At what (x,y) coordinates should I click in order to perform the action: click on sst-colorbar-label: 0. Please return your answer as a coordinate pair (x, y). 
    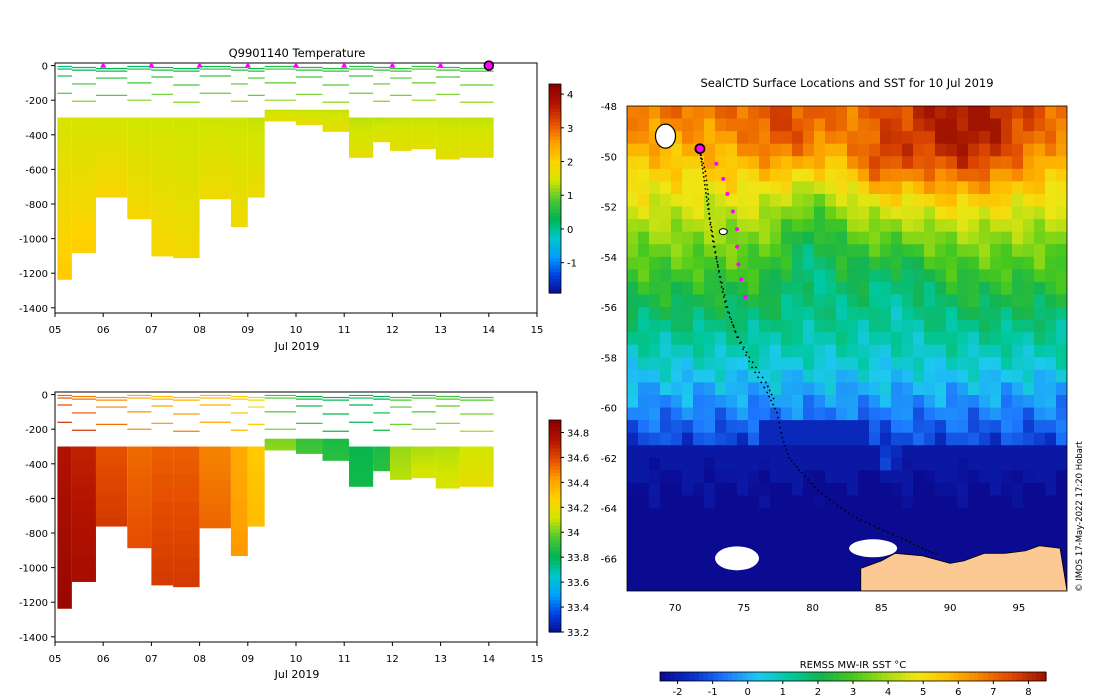
    Looking at the image, I should click on (748, 692).